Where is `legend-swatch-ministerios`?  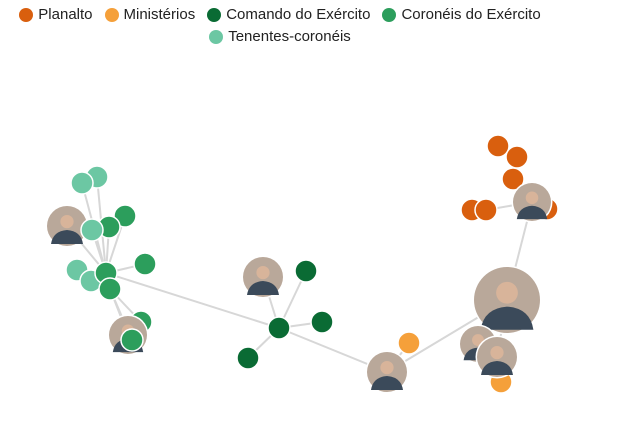 legend-swatch-ministerios is located at coordinates (111, 15).